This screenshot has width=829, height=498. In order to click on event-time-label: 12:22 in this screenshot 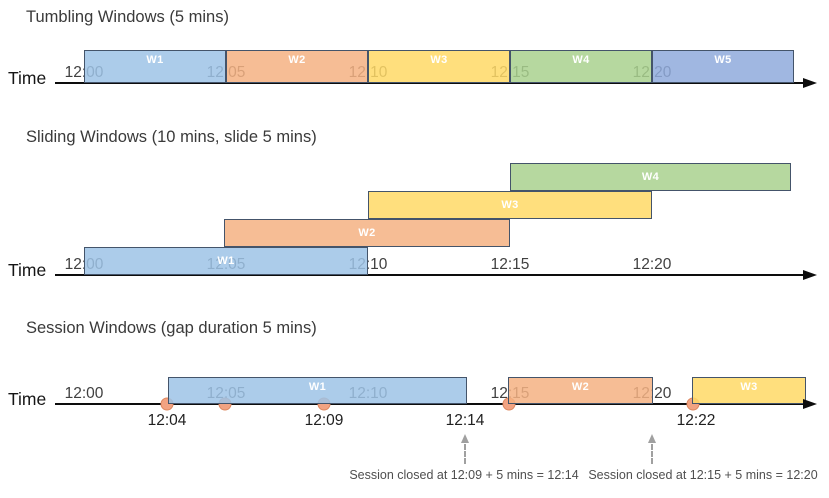, I will do `click(696, 420)`.